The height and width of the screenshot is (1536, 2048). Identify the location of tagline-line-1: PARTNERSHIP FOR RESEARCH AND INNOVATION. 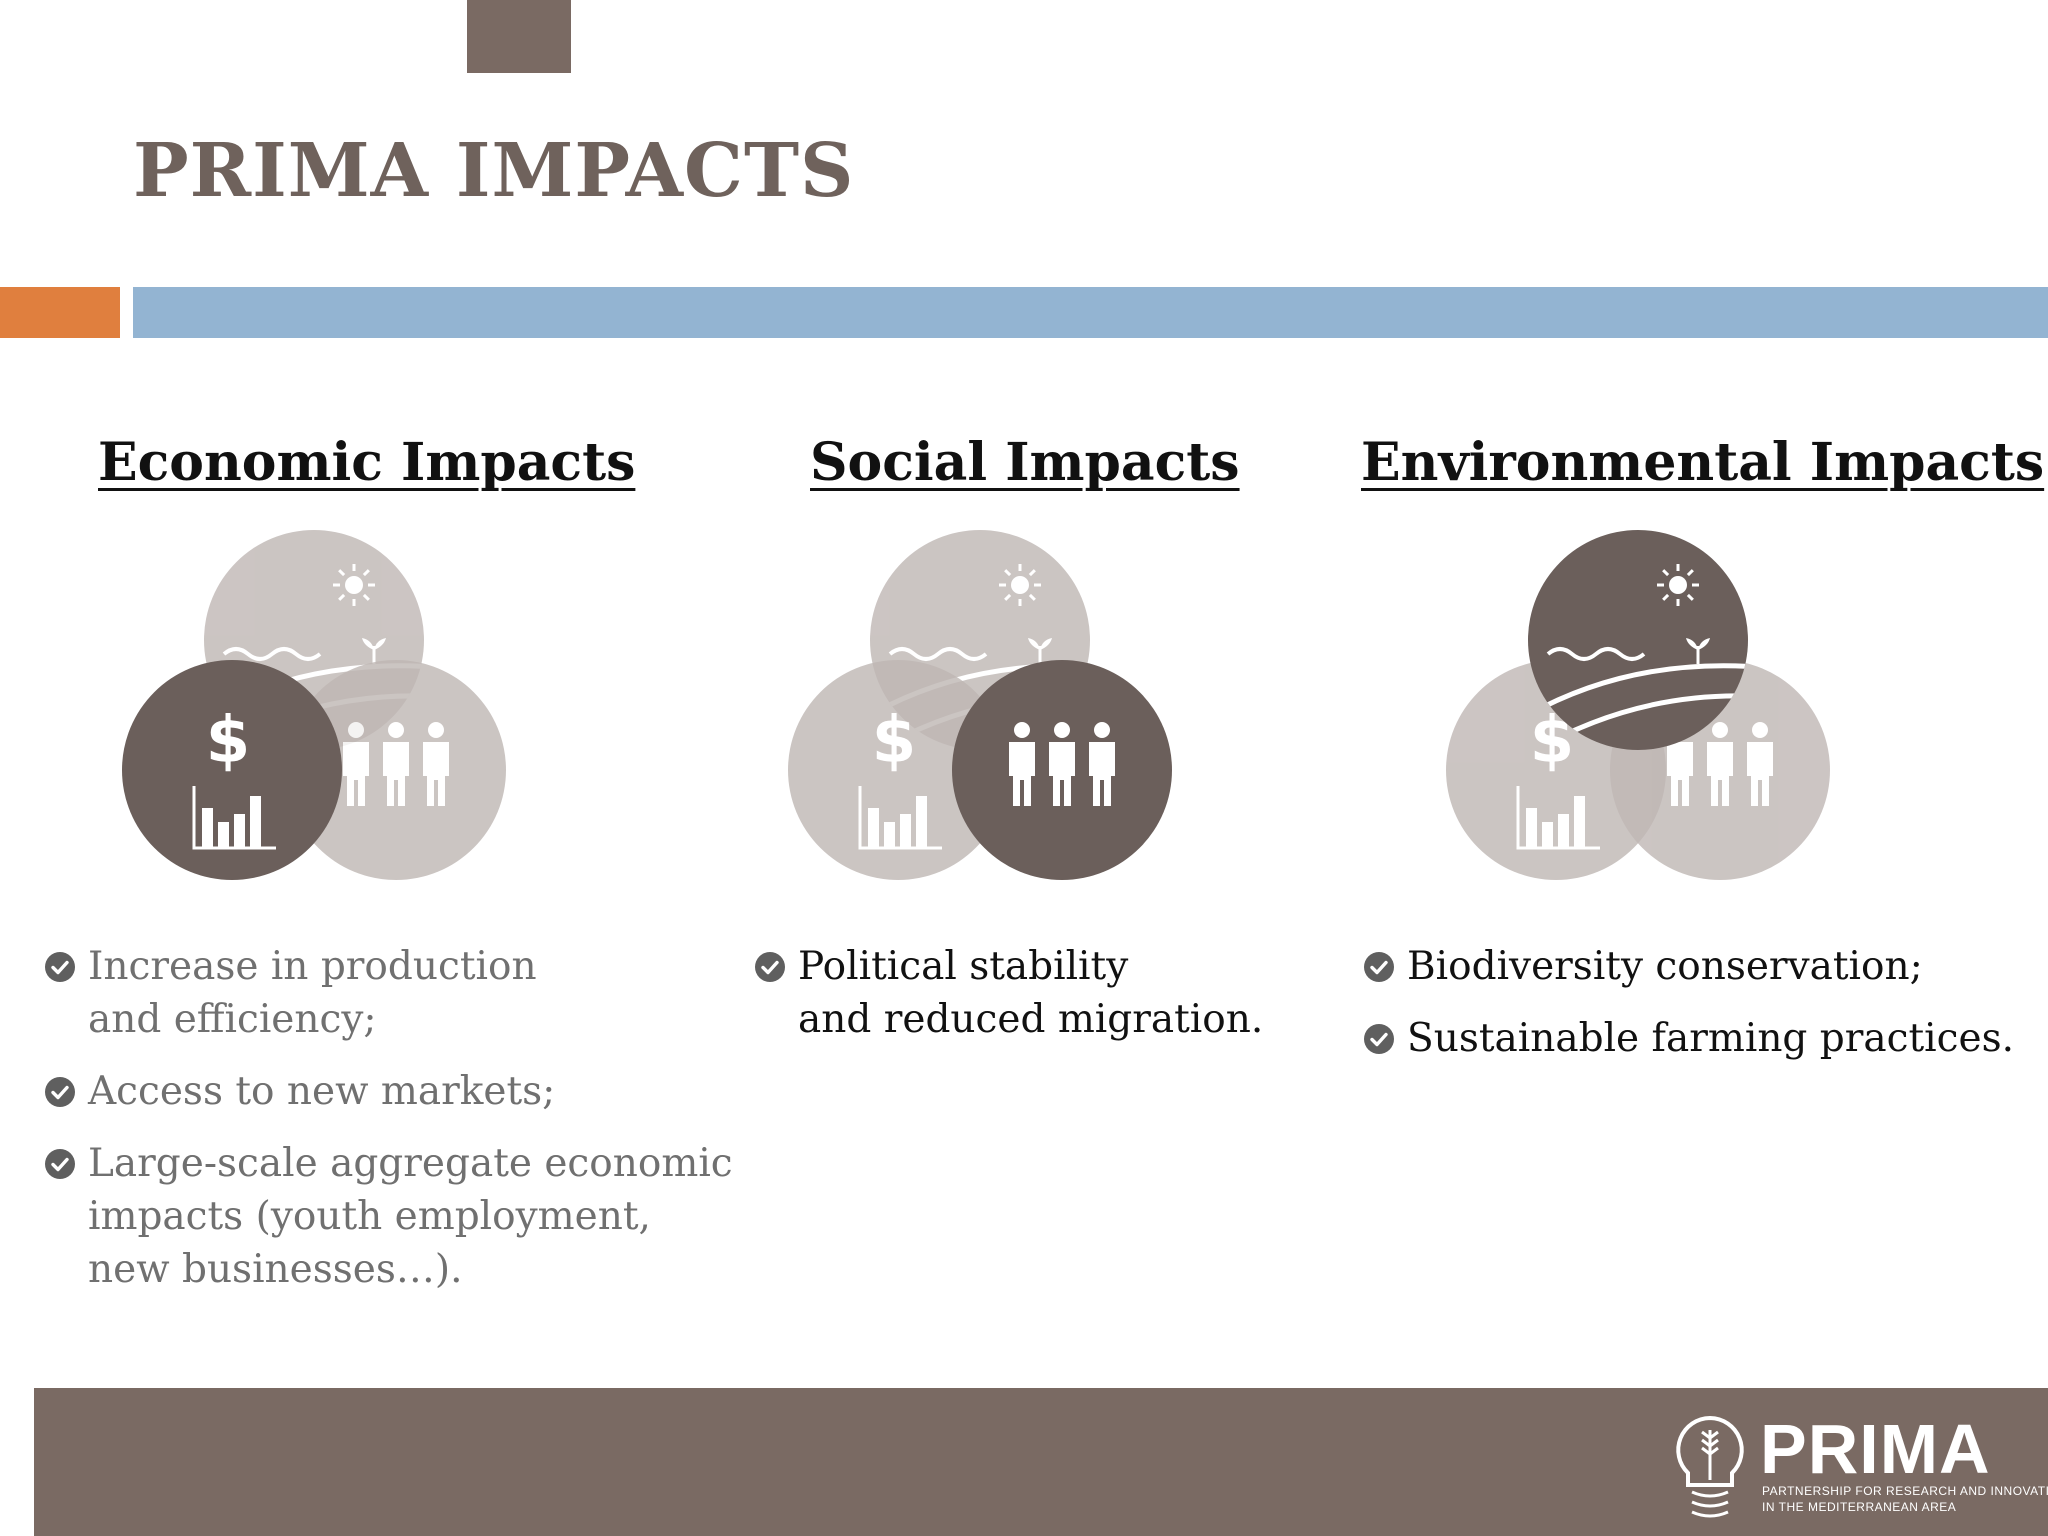
(1905, 1491).